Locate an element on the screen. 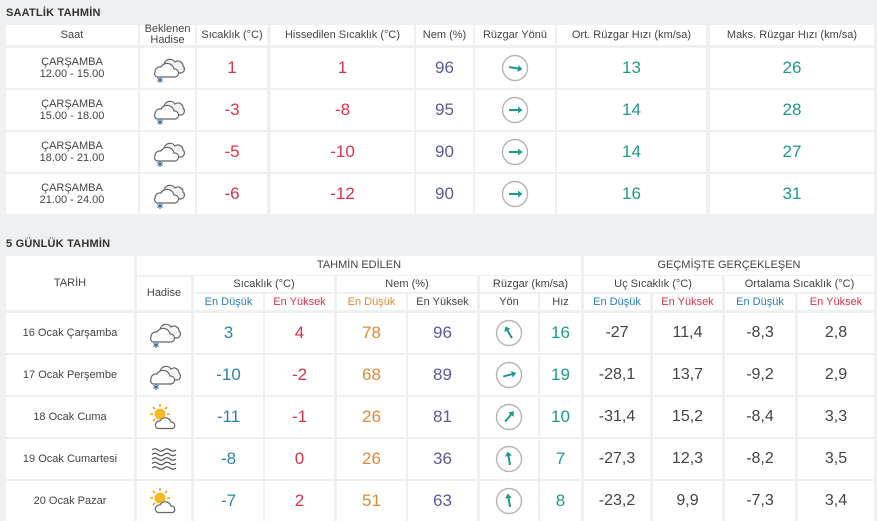 This screenshot has width=877, height=521. hdr-feels: Hissedilen Sıcaklık (°C) is located at coordinates (342, 35).